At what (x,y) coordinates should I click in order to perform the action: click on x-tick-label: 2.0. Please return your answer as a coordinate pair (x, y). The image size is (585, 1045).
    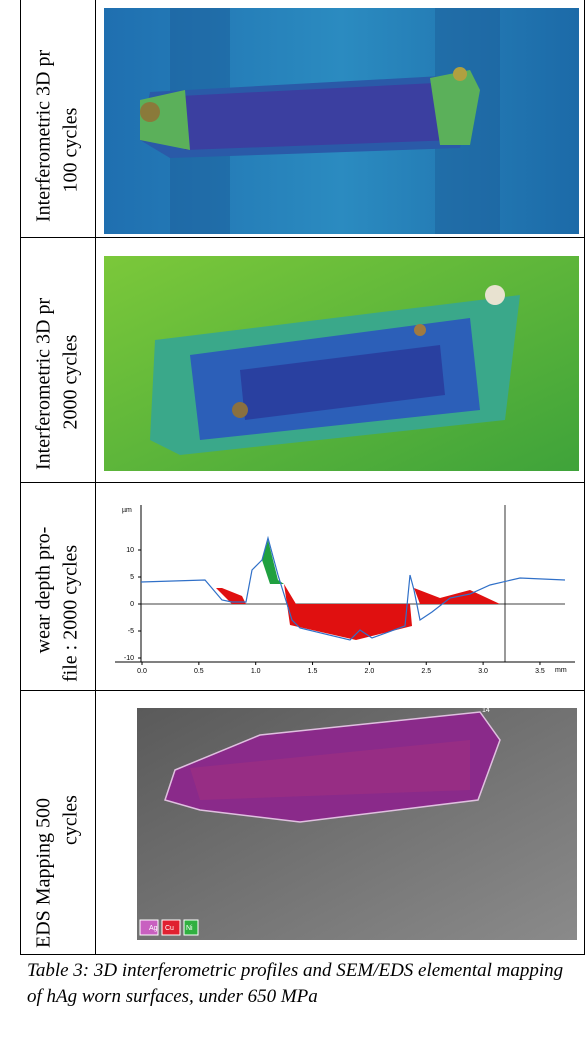
    Looking at the image, I should click on (370, 671).